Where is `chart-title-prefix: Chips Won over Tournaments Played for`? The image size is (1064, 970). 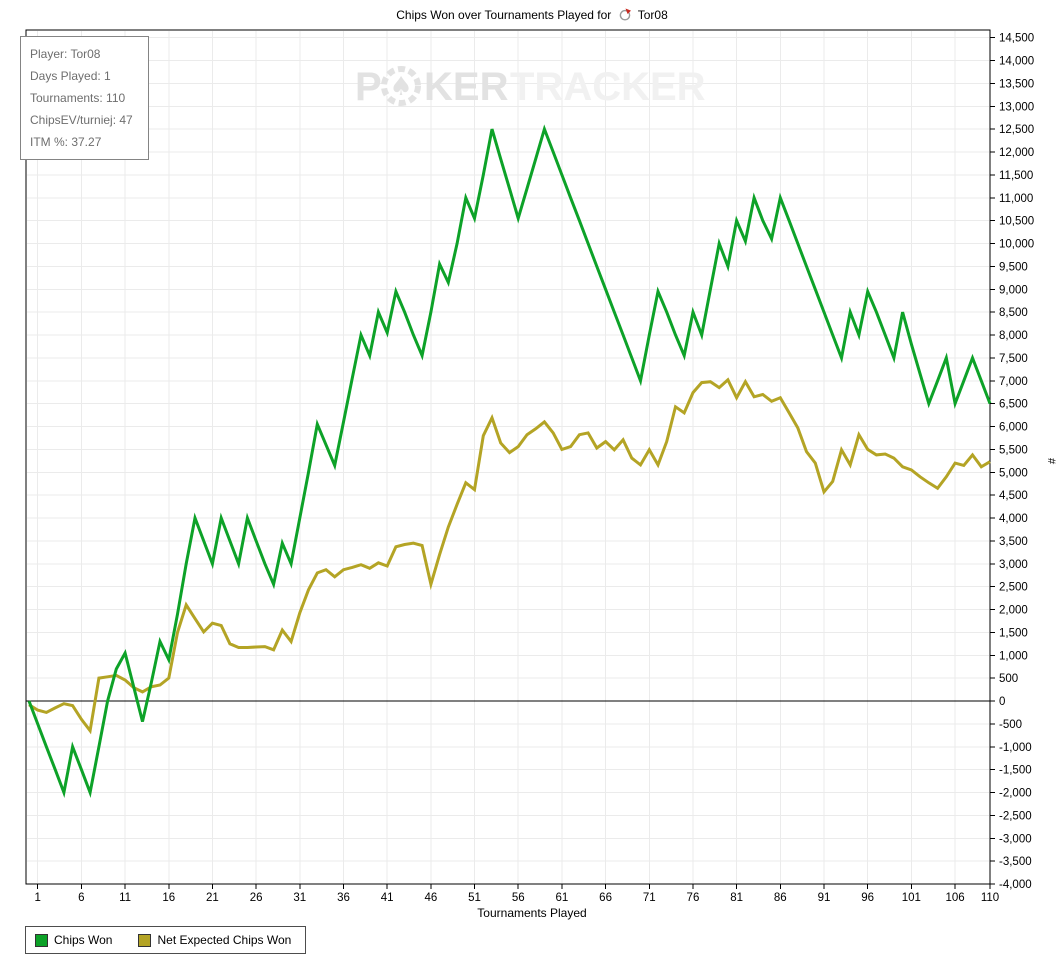
chart-title-prefix: Chips Won over Tournaments Played for is located at coordinates (504, 15).